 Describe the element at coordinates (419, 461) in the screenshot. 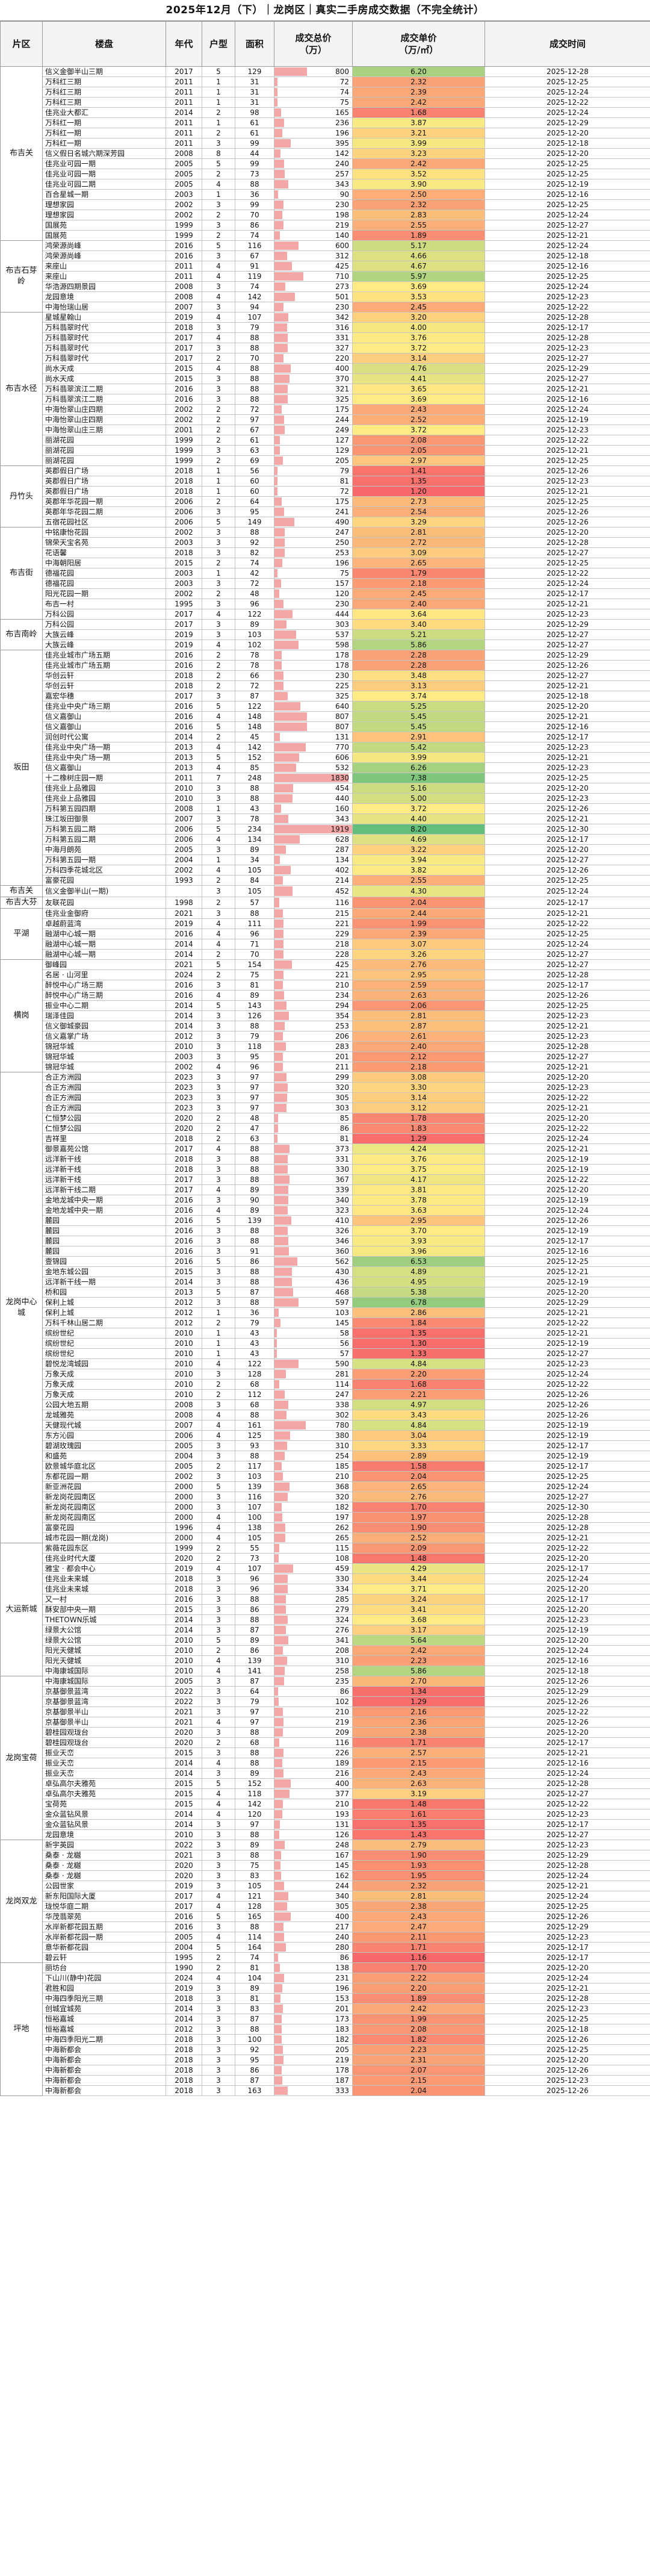

I see `unit-price-cell: 2.97` at that location.